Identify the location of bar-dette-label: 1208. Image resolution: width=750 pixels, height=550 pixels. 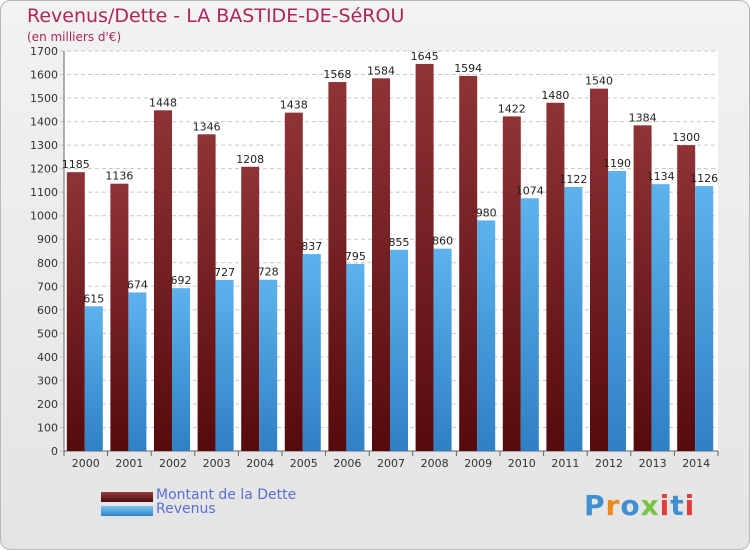
(250, 159).